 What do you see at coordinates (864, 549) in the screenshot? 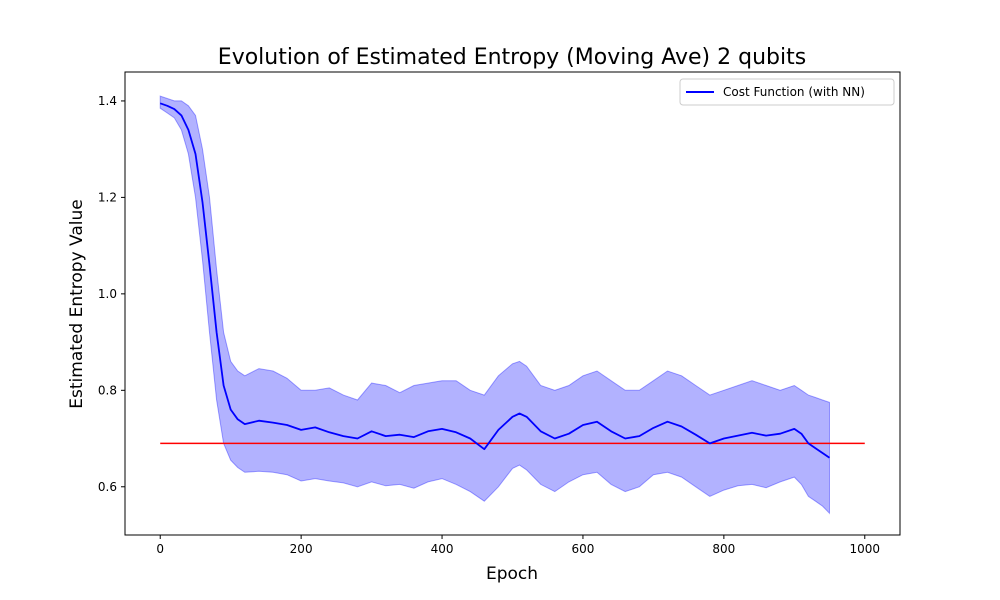
I see `x-tick-label: 1000` at bounding box center [864, 549].